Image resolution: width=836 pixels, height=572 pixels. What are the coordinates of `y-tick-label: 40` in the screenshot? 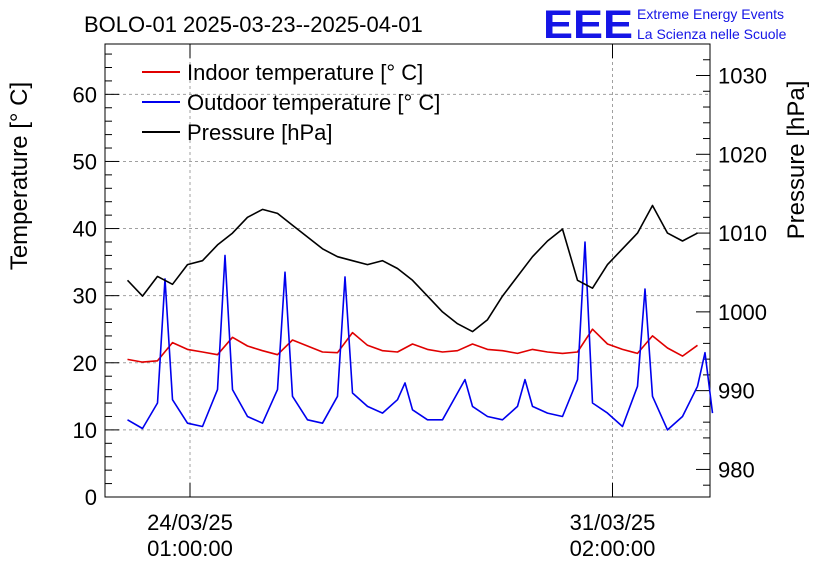 It's located at (85, 229).